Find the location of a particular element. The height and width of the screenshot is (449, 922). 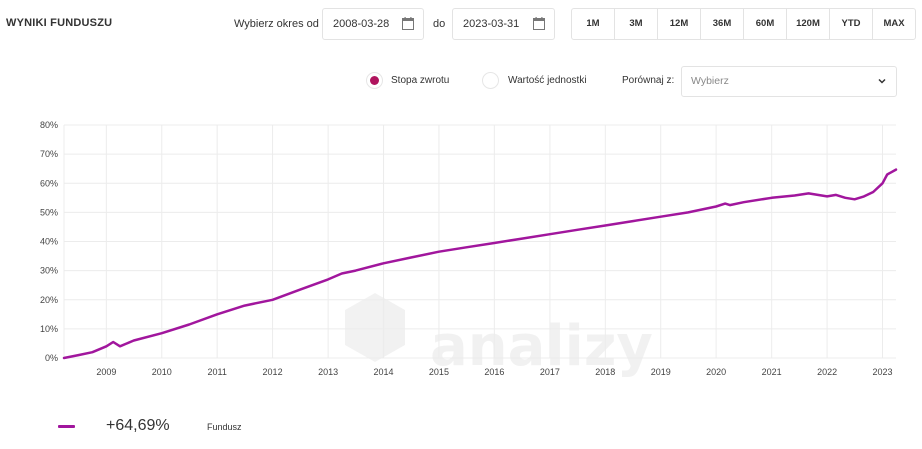

period-button-12m: 12M is located at coordinates (679, 24).